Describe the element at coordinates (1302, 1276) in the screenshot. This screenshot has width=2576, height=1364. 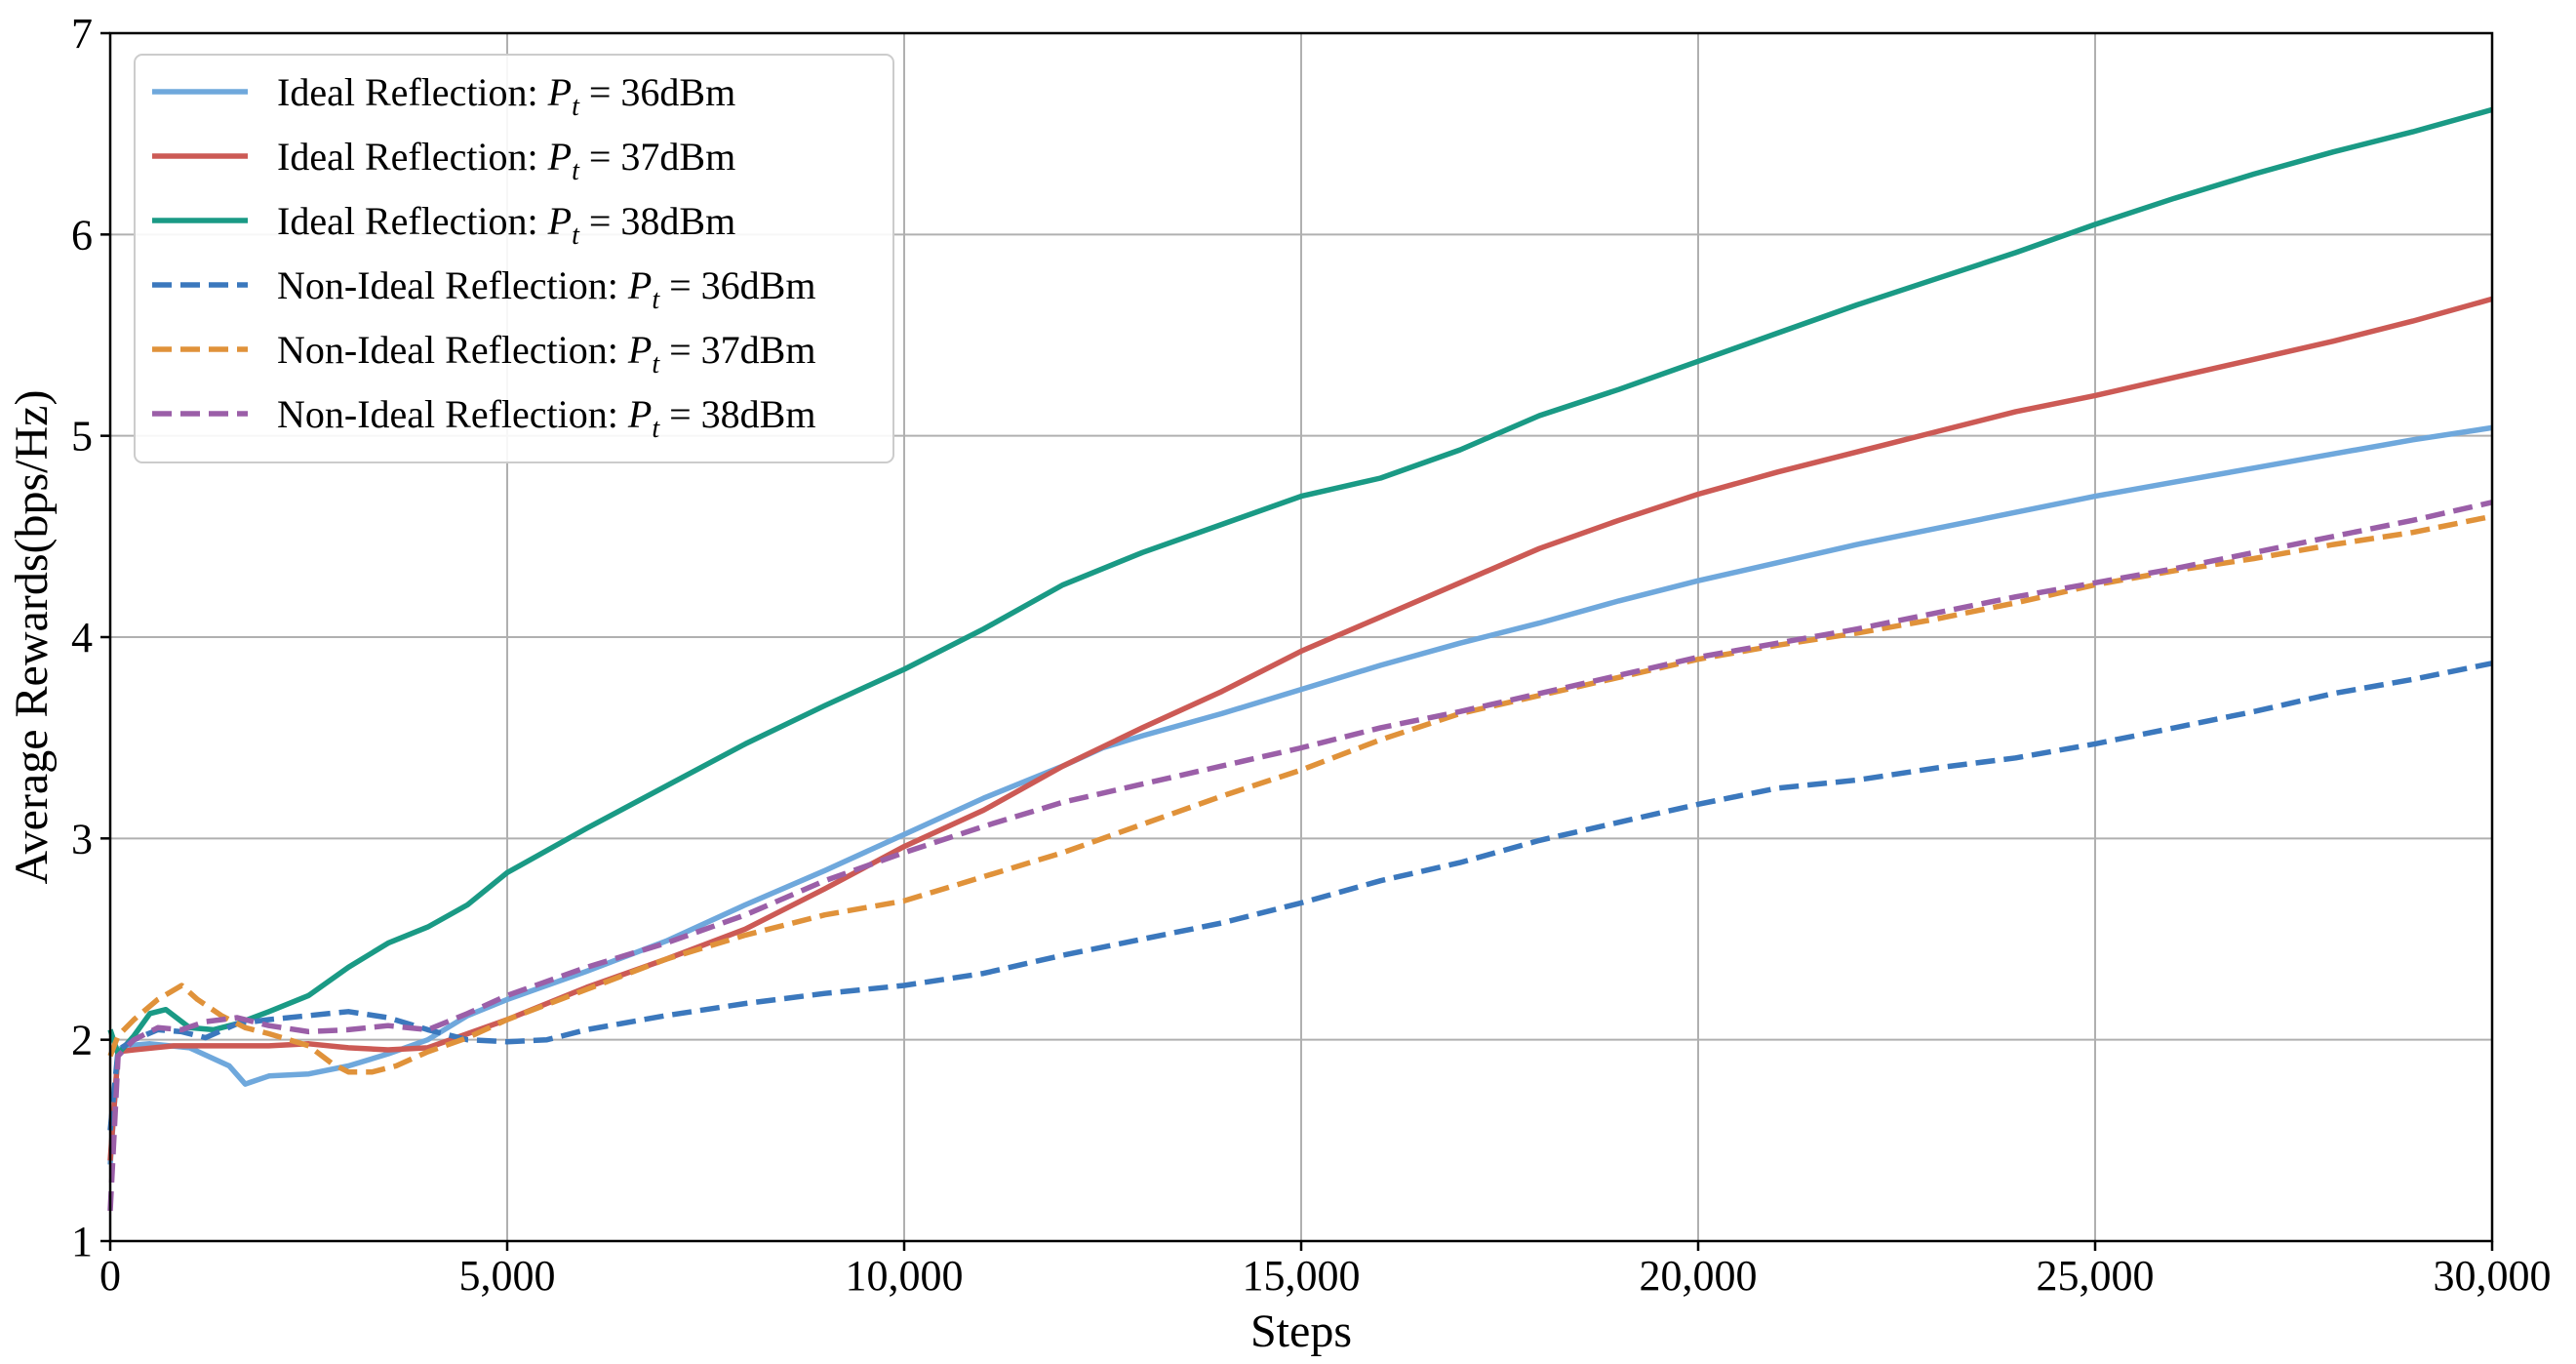
I see `x-tick-label: 15,000` at that location.